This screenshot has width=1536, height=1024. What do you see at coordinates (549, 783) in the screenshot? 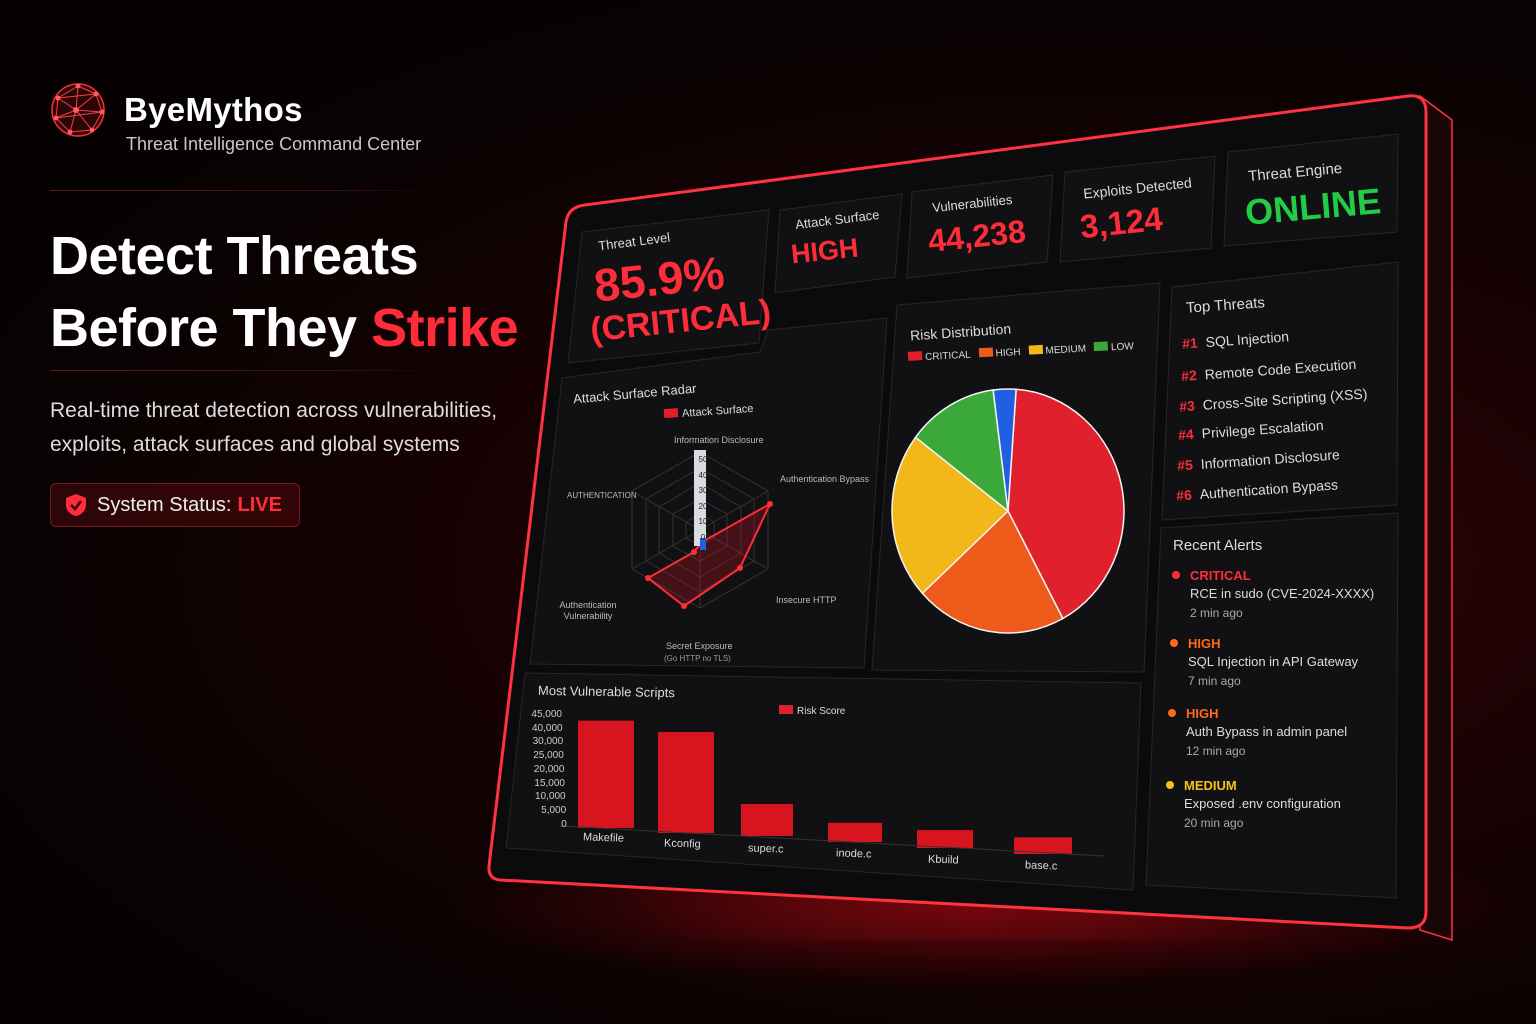
I see `bar-y-tick: 15,000` at bounding box center [549, 783].